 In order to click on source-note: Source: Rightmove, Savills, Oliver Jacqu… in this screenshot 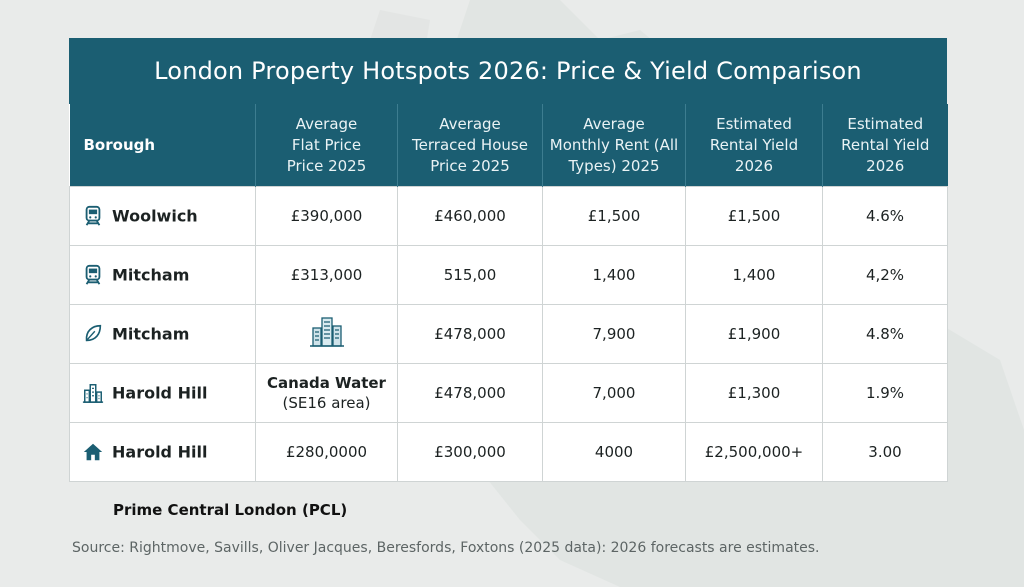, I will do `click(446, 548)`.